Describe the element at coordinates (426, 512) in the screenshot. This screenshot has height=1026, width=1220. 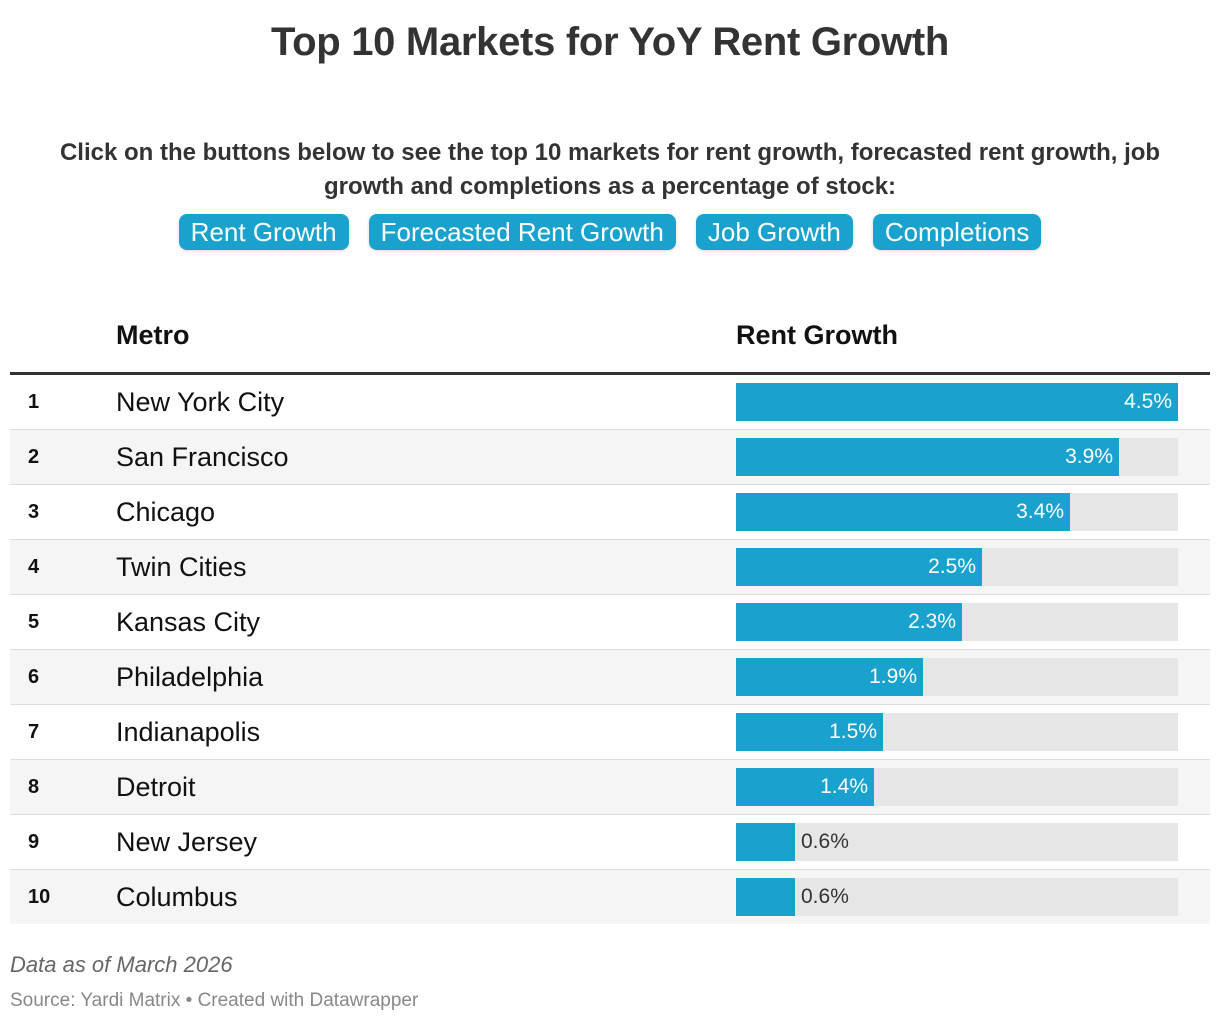
I see `metro-cell: Chicago` at that location.